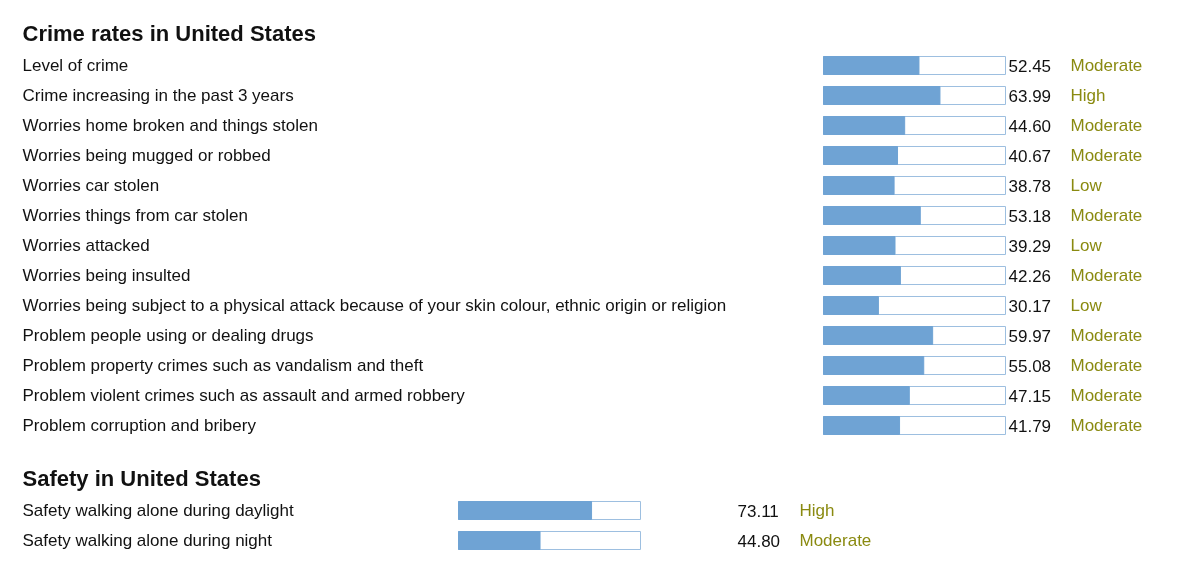 The width and height of the screenshot is (1200, 568). Describe the element at coordinates (106, 275) in the screenshot. I see `y-tick-label: Worries being insulted` at that location.